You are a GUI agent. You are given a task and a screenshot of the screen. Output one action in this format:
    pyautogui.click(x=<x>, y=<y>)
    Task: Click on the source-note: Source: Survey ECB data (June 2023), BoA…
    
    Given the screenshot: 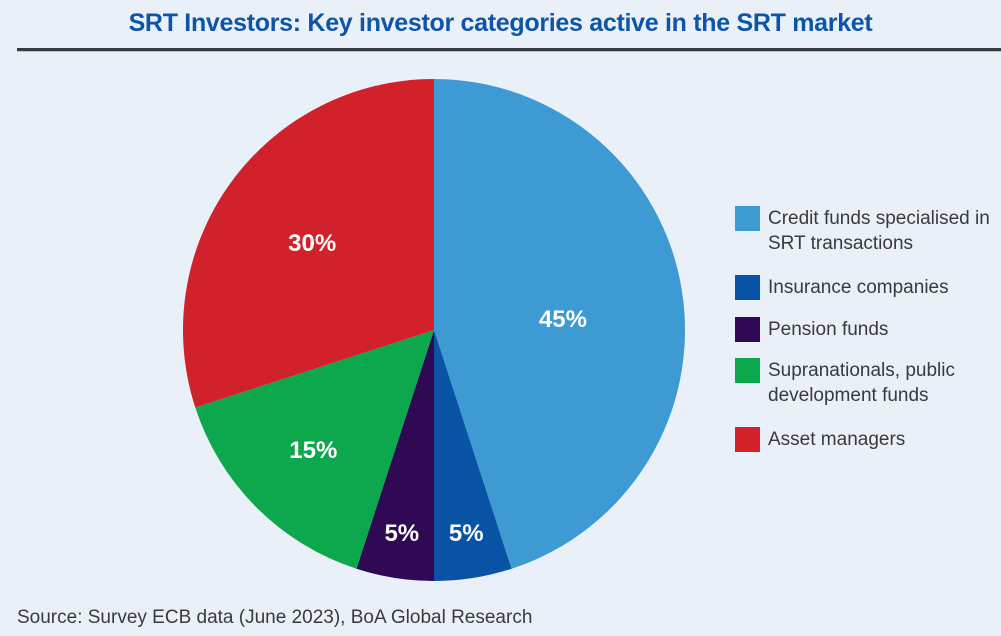 What is the action you would take?
    pyautogui.click(x=275, y=617)
    